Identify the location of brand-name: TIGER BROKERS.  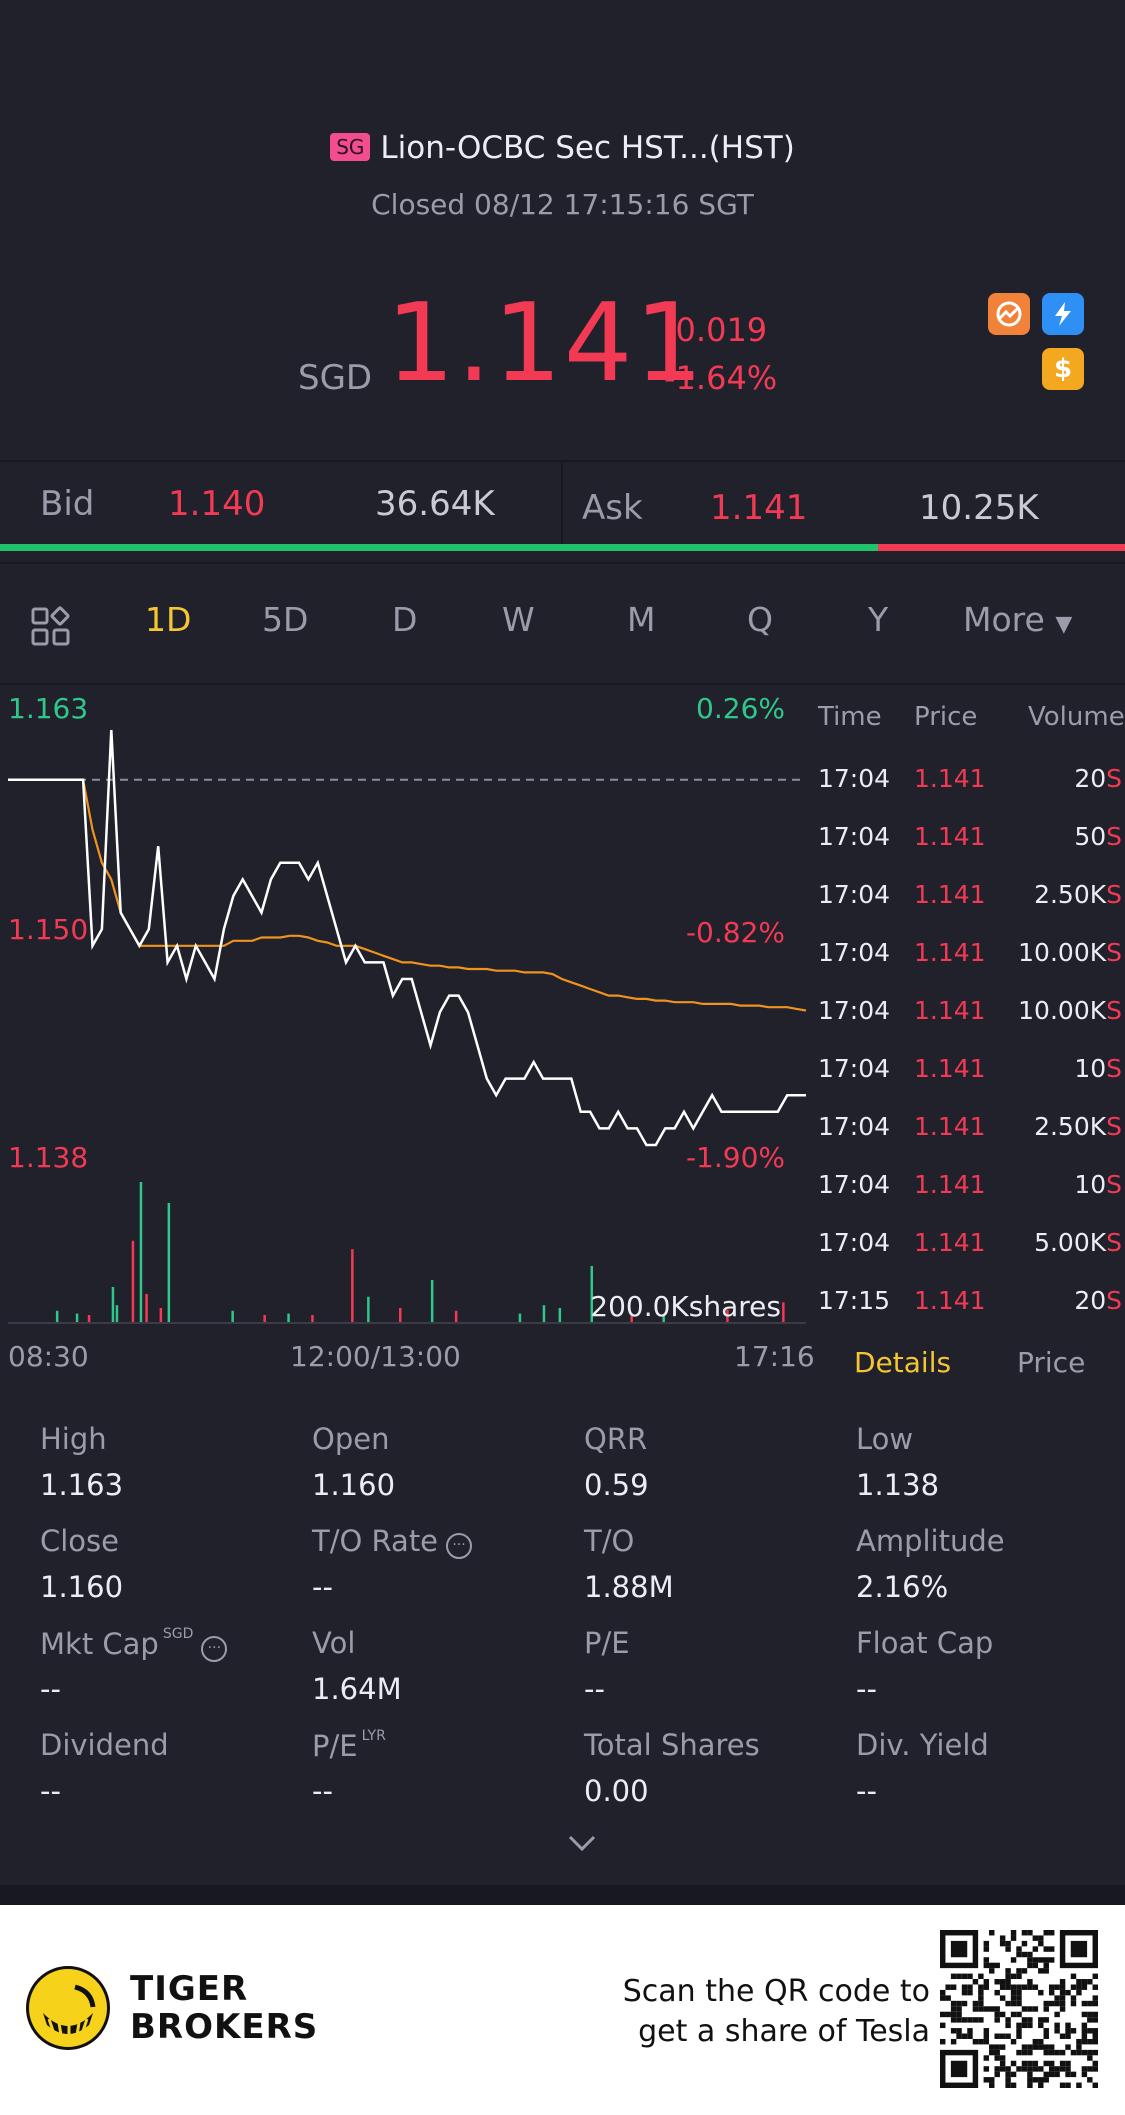
(224, 2008).